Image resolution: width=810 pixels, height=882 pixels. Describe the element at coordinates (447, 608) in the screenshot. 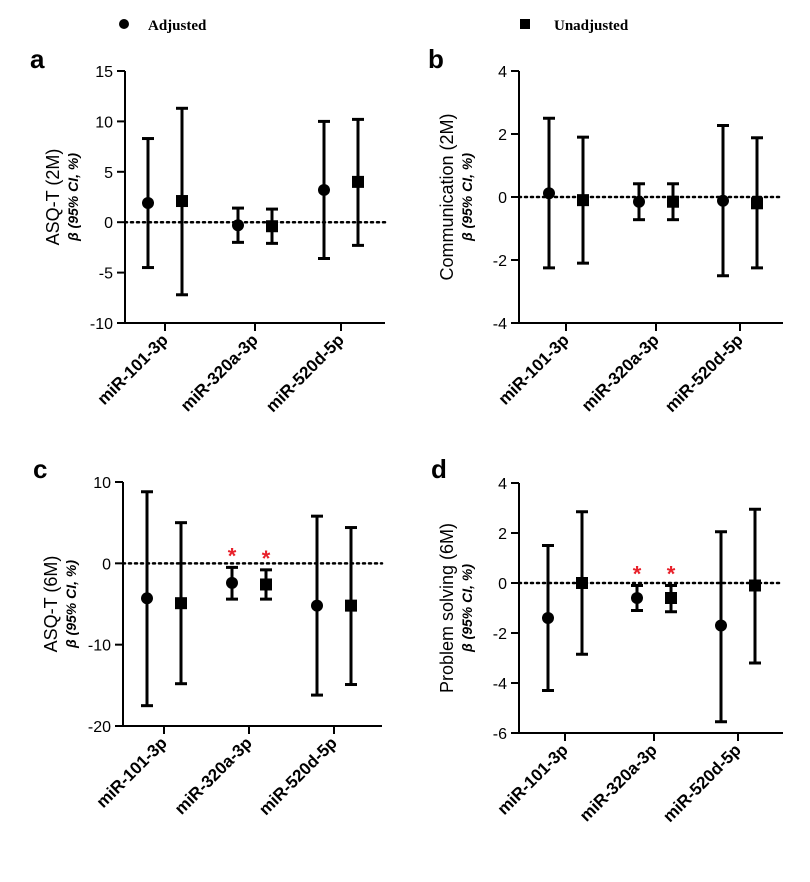

I see `y-axis-title: Problem solving (6M)` at that location.